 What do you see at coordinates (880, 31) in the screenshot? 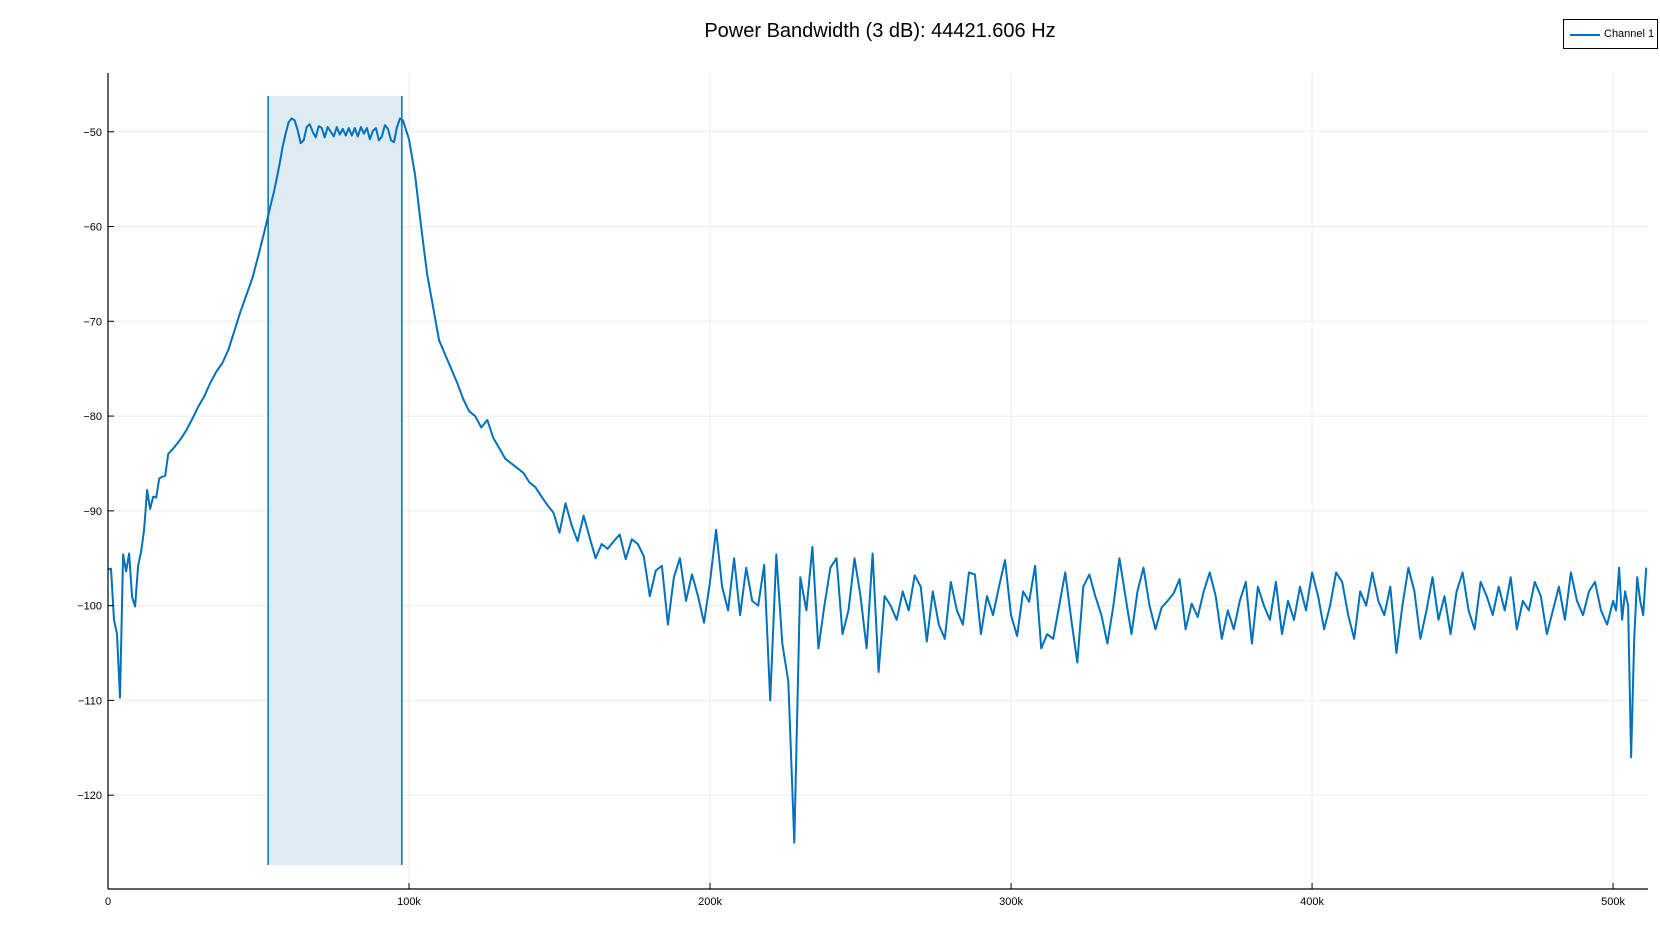
I see `chart-title: Power Bandwidth (3 dB): 44421.606 Hz` at bounding box center [880, 31].